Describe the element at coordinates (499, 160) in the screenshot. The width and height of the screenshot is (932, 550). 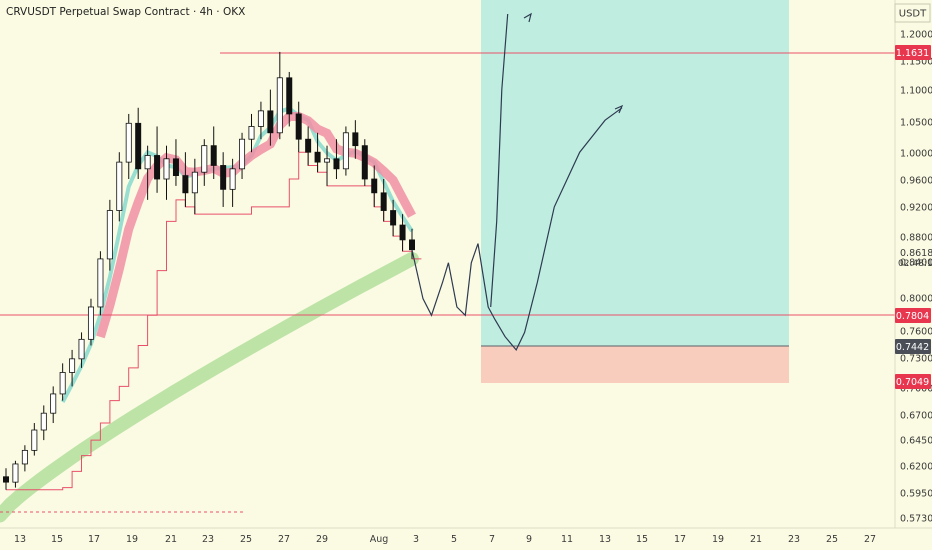
I see `projection-spike-path` at that location.